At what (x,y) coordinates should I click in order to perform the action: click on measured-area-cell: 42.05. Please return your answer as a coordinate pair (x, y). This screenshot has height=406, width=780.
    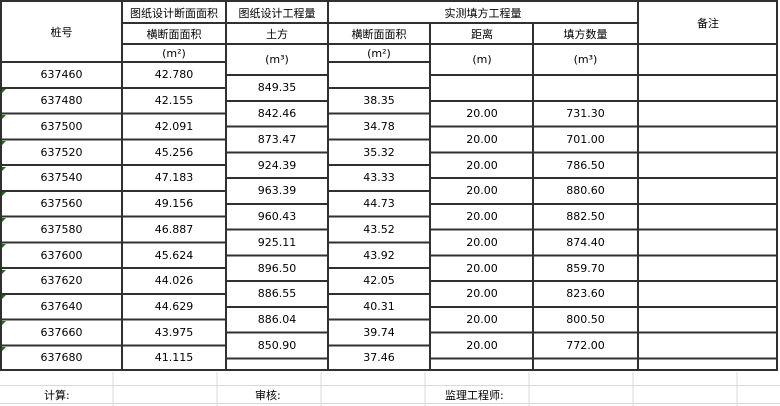
    Looking at the image, I should click on (379, 281).